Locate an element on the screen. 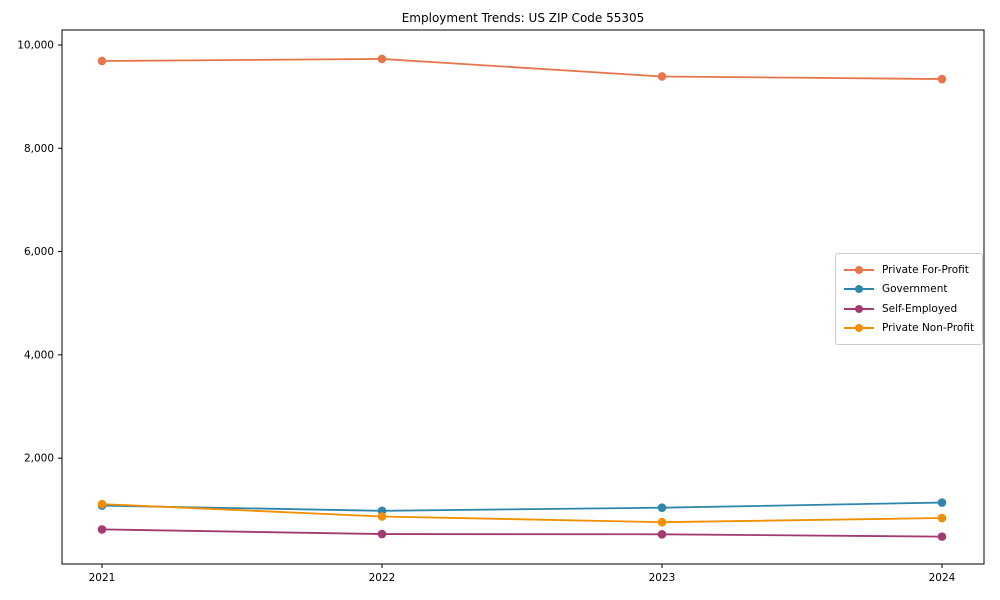  series-line-self-employed is located at coordinates (522, 533).